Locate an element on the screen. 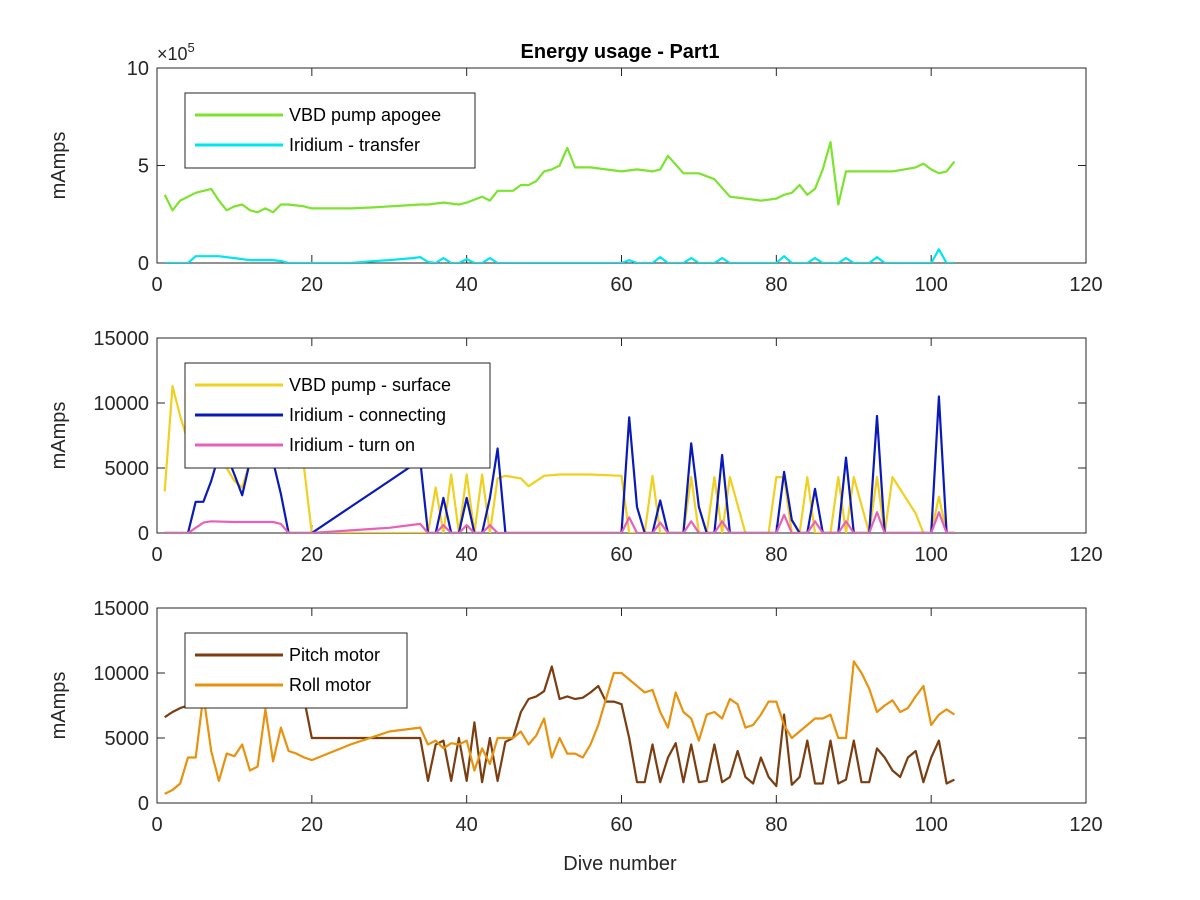  legend-entry: Iridium - transfer is located at coordinates (354, 145).